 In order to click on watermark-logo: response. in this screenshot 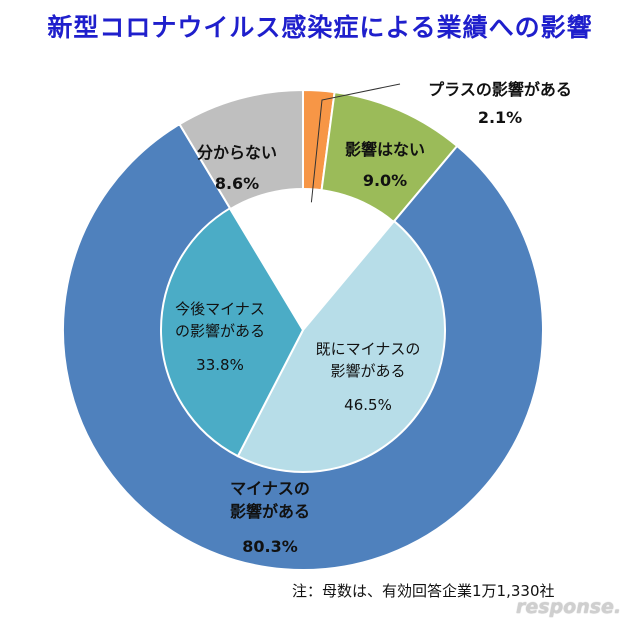, I will do `click(569, 607)`.